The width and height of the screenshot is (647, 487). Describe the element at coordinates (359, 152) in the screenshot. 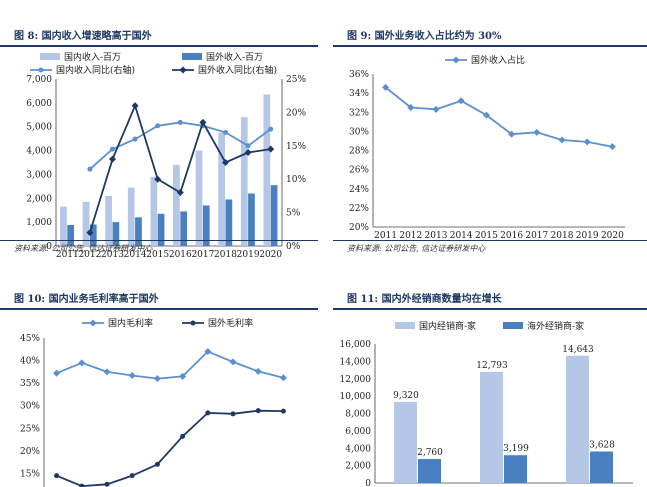

I see `y-tick-label: 28%` at that location.